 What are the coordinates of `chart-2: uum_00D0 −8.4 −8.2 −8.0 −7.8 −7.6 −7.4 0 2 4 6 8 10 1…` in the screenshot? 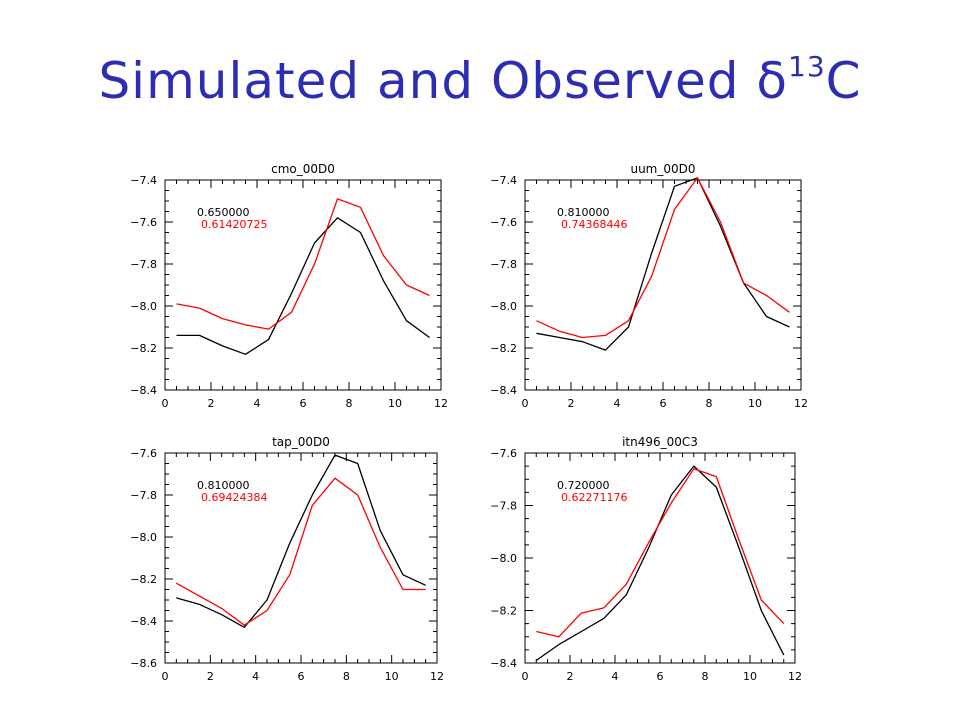 It's located at (649, 286).